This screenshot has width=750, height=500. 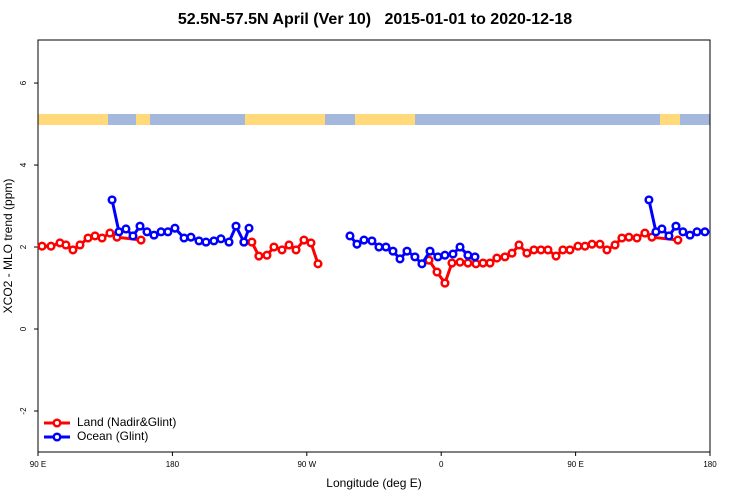 I want to click on legend-label: Land (Nadir&Glint), so click(x=126, y=422).